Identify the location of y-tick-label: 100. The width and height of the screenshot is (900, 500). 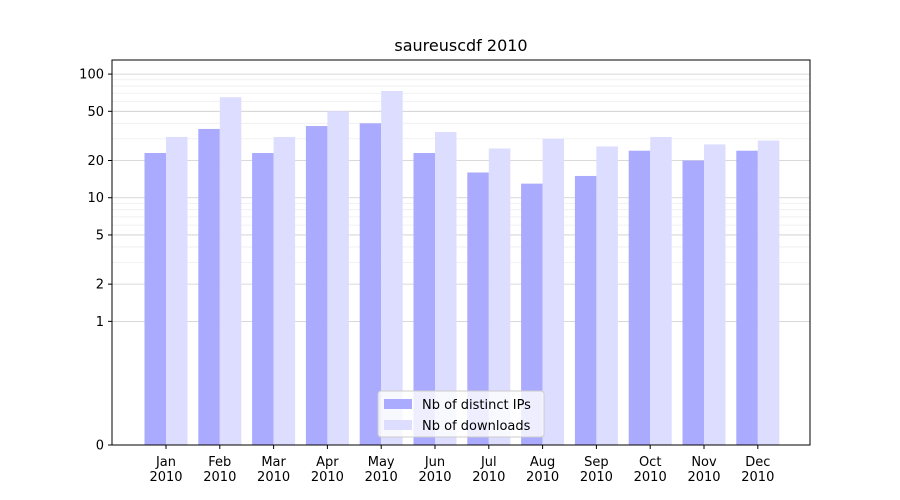
(91, 75).